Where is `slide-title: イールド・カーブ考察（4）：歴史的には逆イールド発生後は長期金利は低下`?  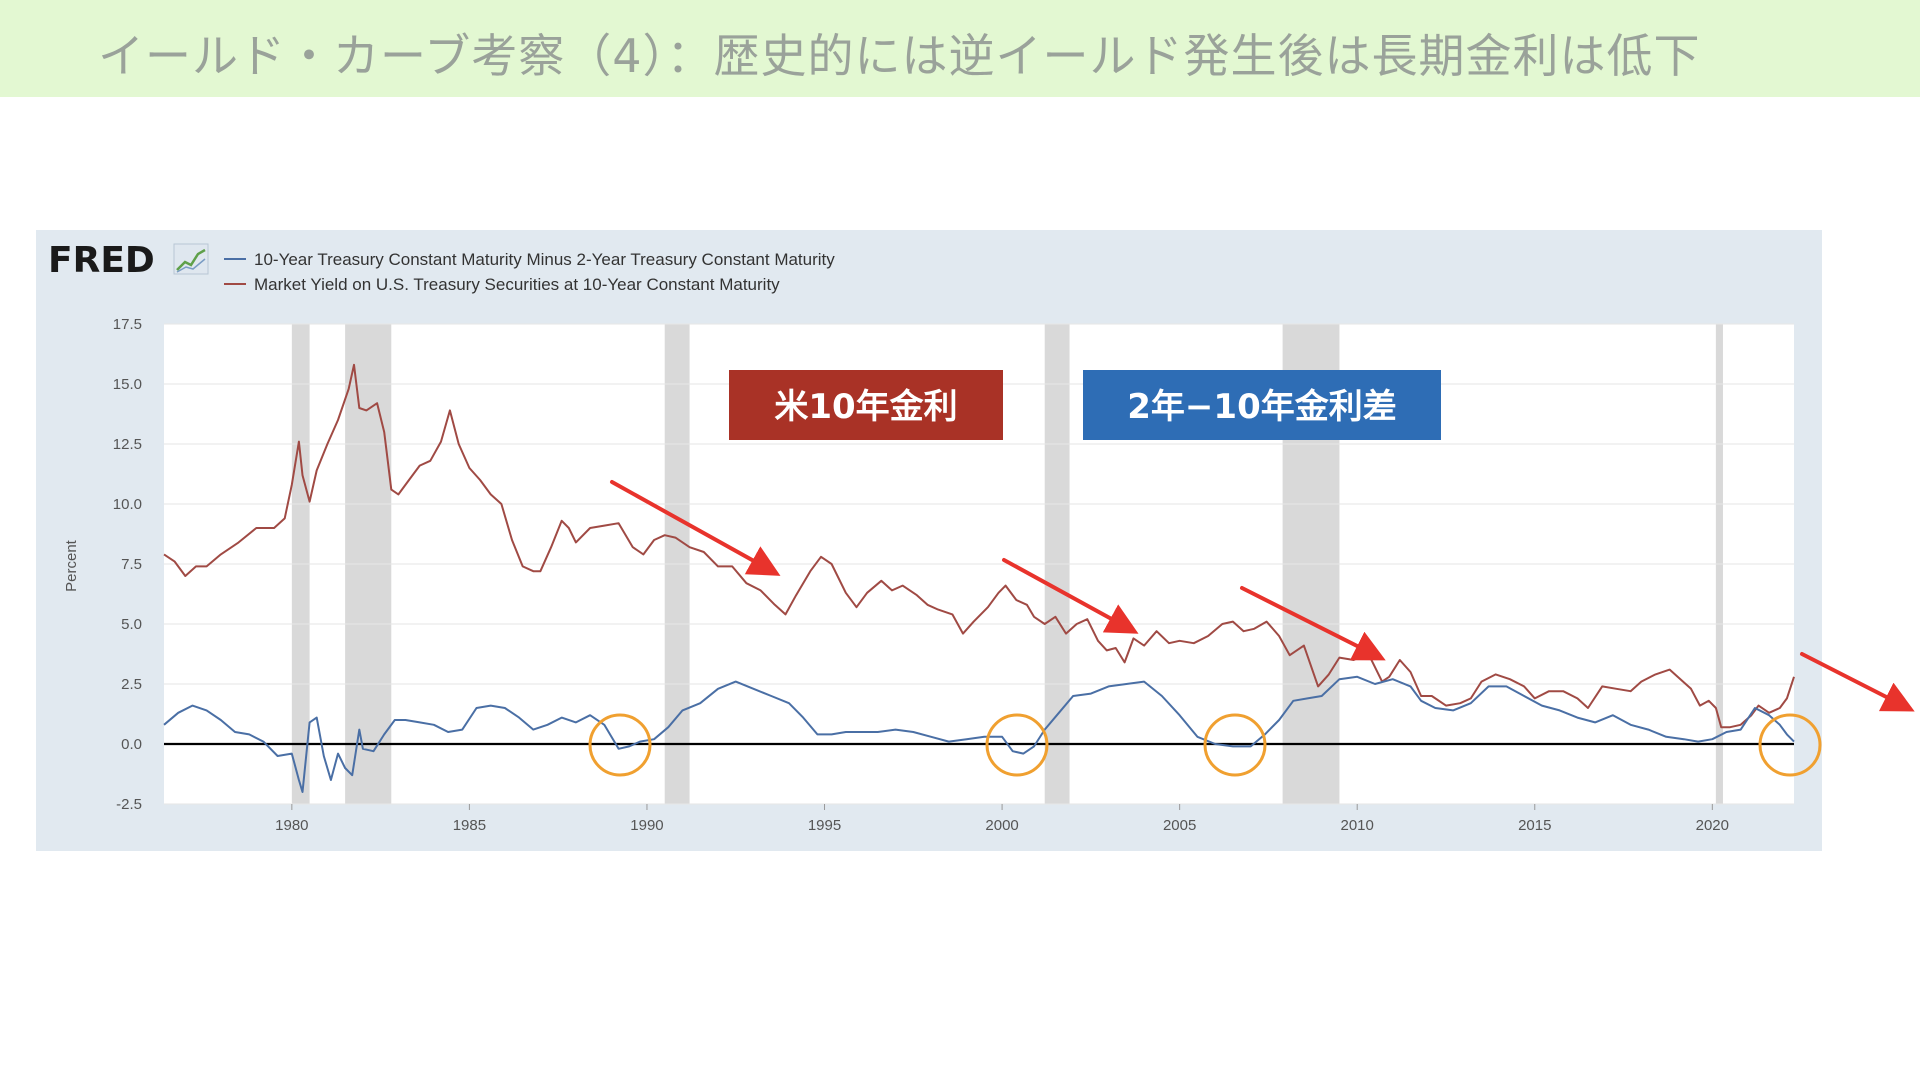
slide-title: イールド・カーブ考察（4）：歴史的には逆イールド発生後は長期金利は低下 is located at coordinates (899, 56).